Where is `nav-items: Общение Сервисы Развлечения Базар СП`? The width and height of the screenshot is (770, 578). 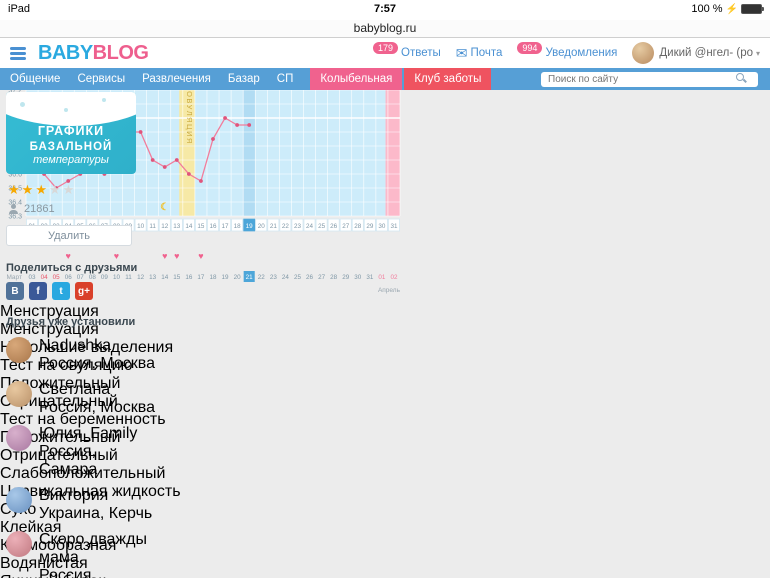
nav-items: Общение Сервисы Развлечения Базар СП is located at coordinates (160, 79).